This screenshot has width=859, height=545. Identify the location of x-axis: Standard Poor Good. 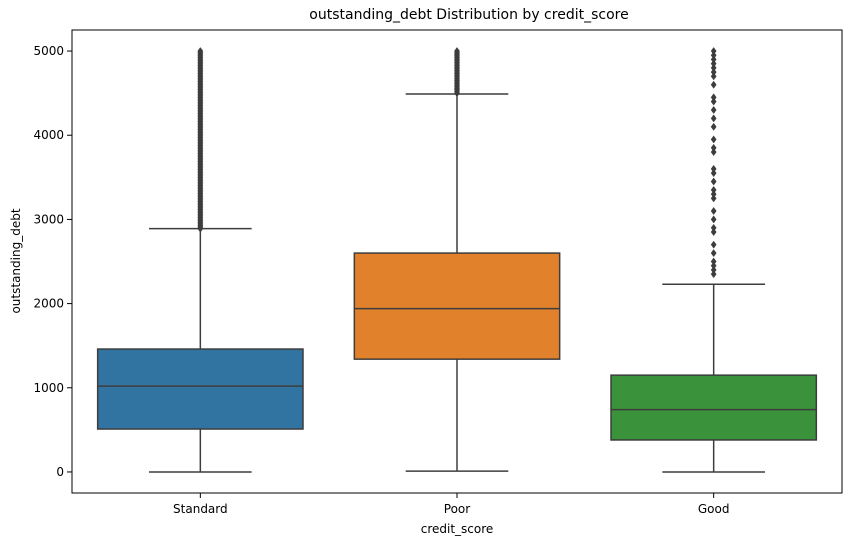
(451, 504).